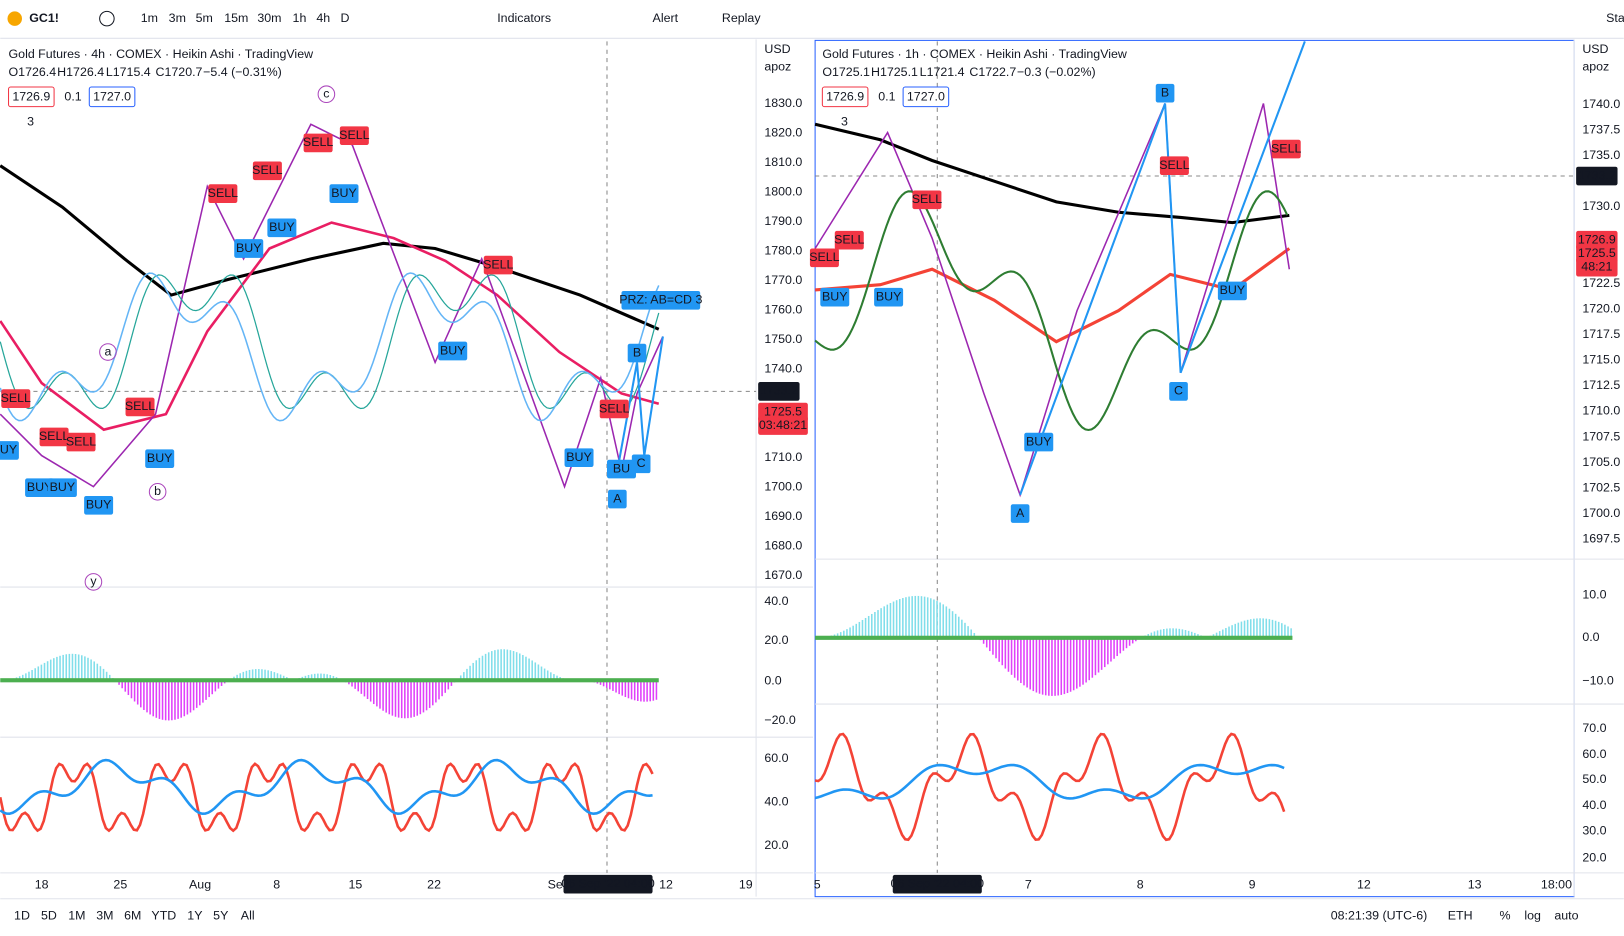  I want to click on session-button: ETH, so click(1460, 916).